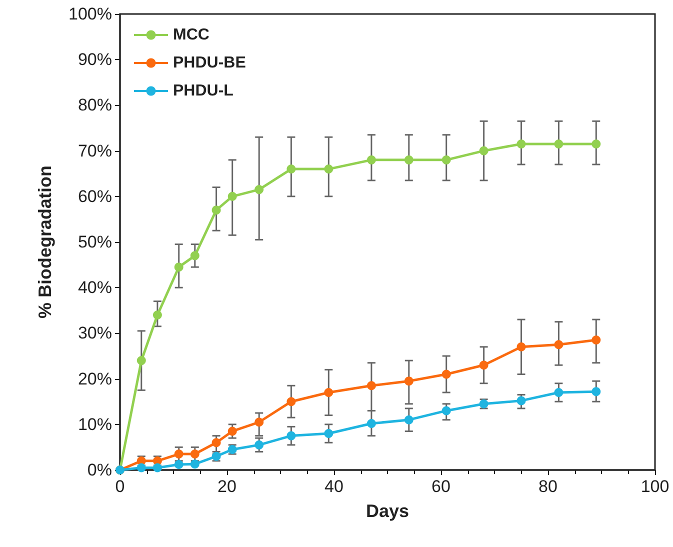  What do you see at coordinates (548, 486) in the screenshot?
I see `x-tick-label: 80` at bounding box center [548, 486].